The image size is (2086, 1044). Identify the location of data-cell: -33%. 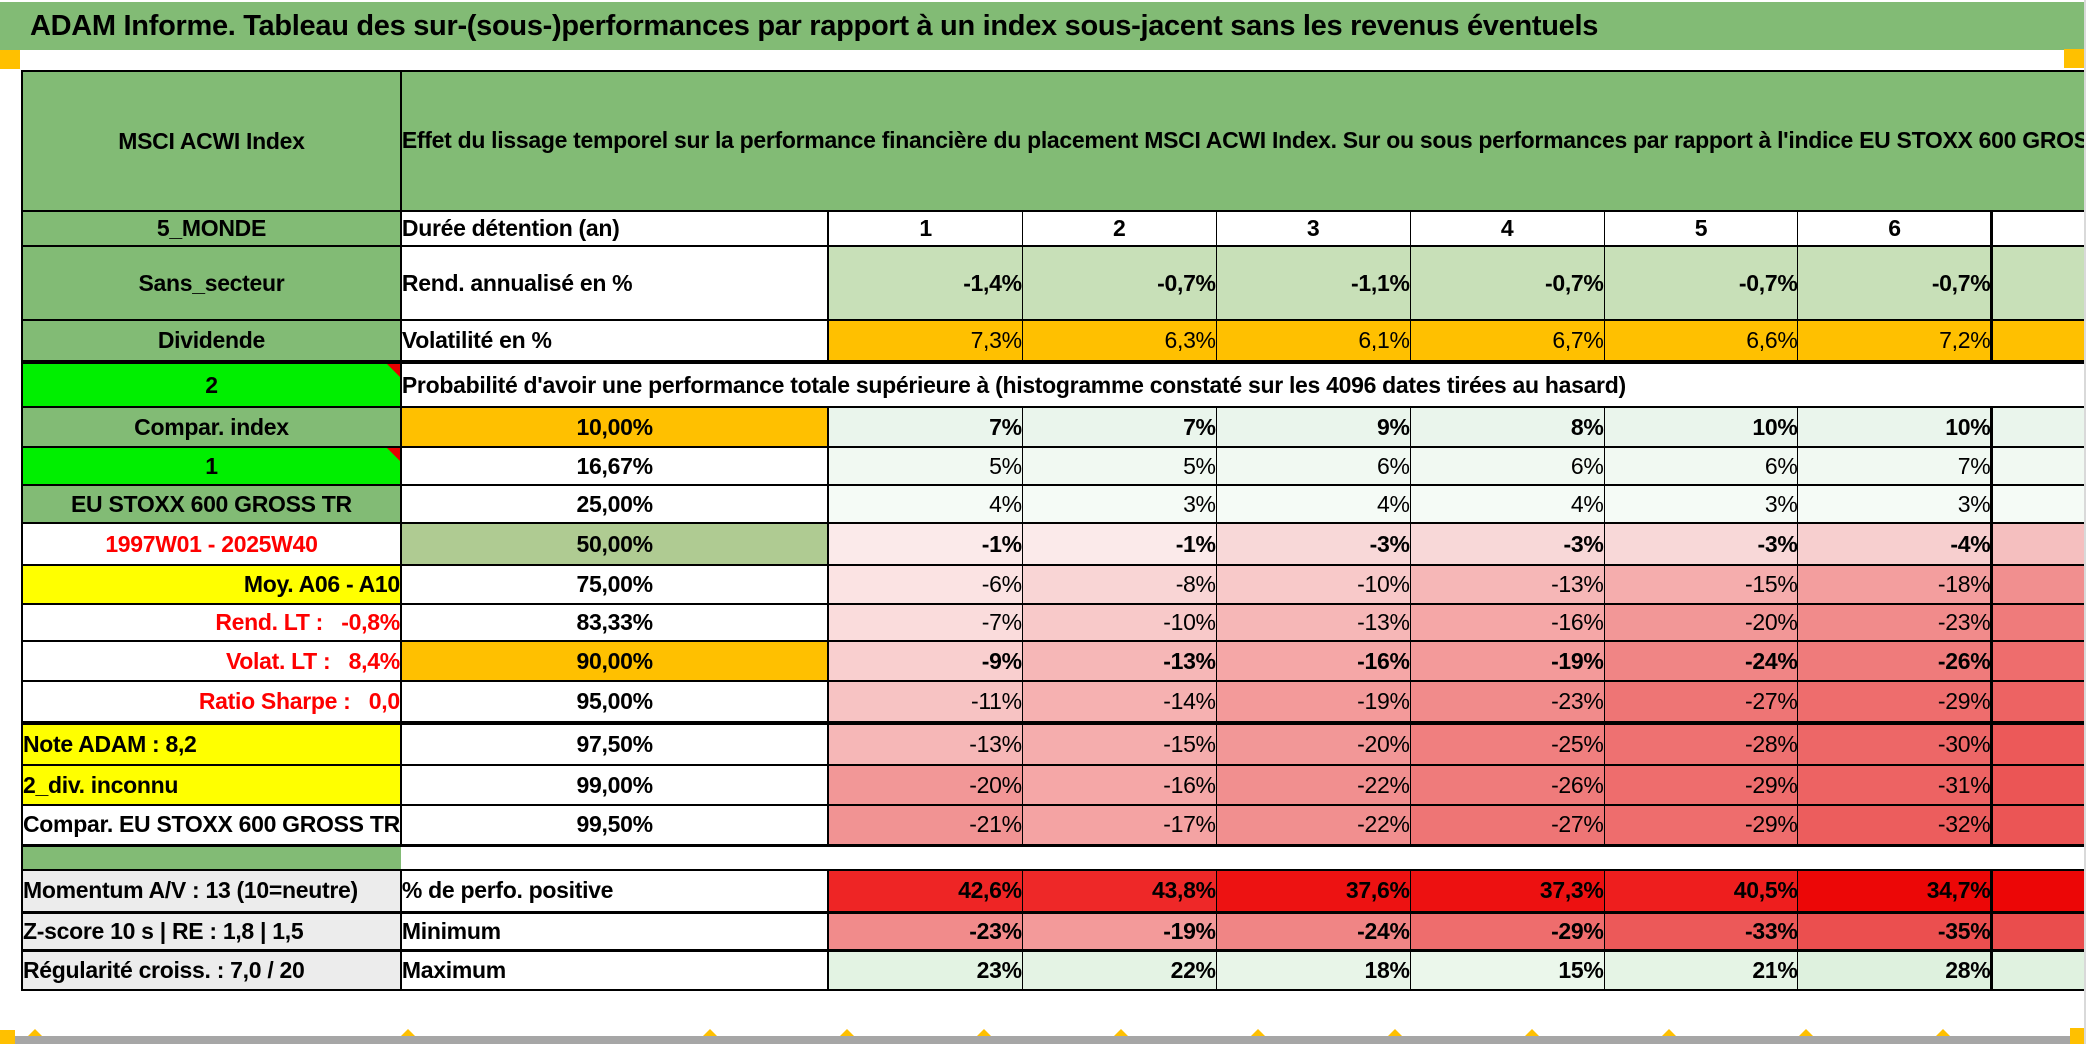
(2037, 744).